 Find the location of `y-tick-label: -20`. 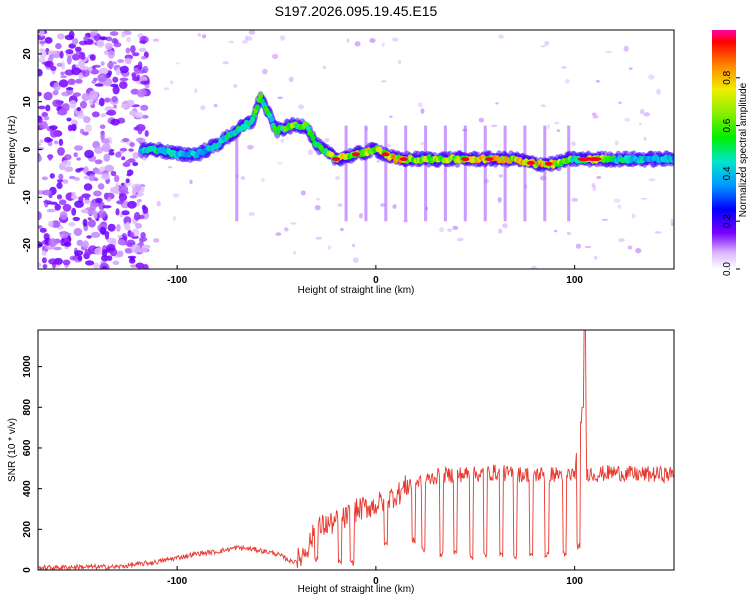

y-tick-label: -20 is located at coordinates (27, 244).